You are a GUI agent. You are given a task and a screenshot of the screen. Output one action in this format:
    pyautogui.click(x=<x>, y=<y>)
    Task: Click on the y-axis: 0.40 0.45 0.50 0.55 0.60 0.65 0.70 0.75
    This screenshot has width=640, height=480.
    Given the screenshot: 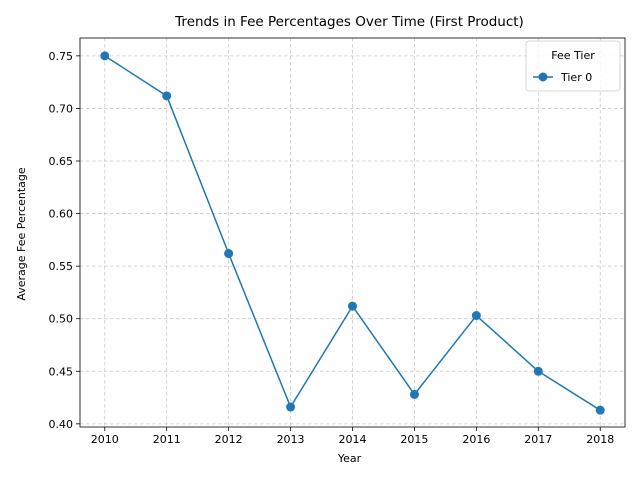 What is the action you would take?
    pyautogui.click(x=64, y=240)
    